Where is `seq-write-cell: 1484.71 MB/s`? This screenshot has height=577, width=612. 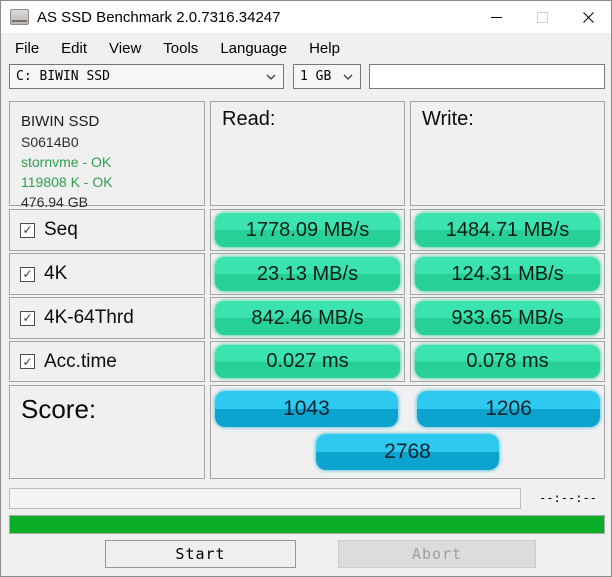 seq-write-cell: 1484.71 MB/s is located at coordinates (507, 230).